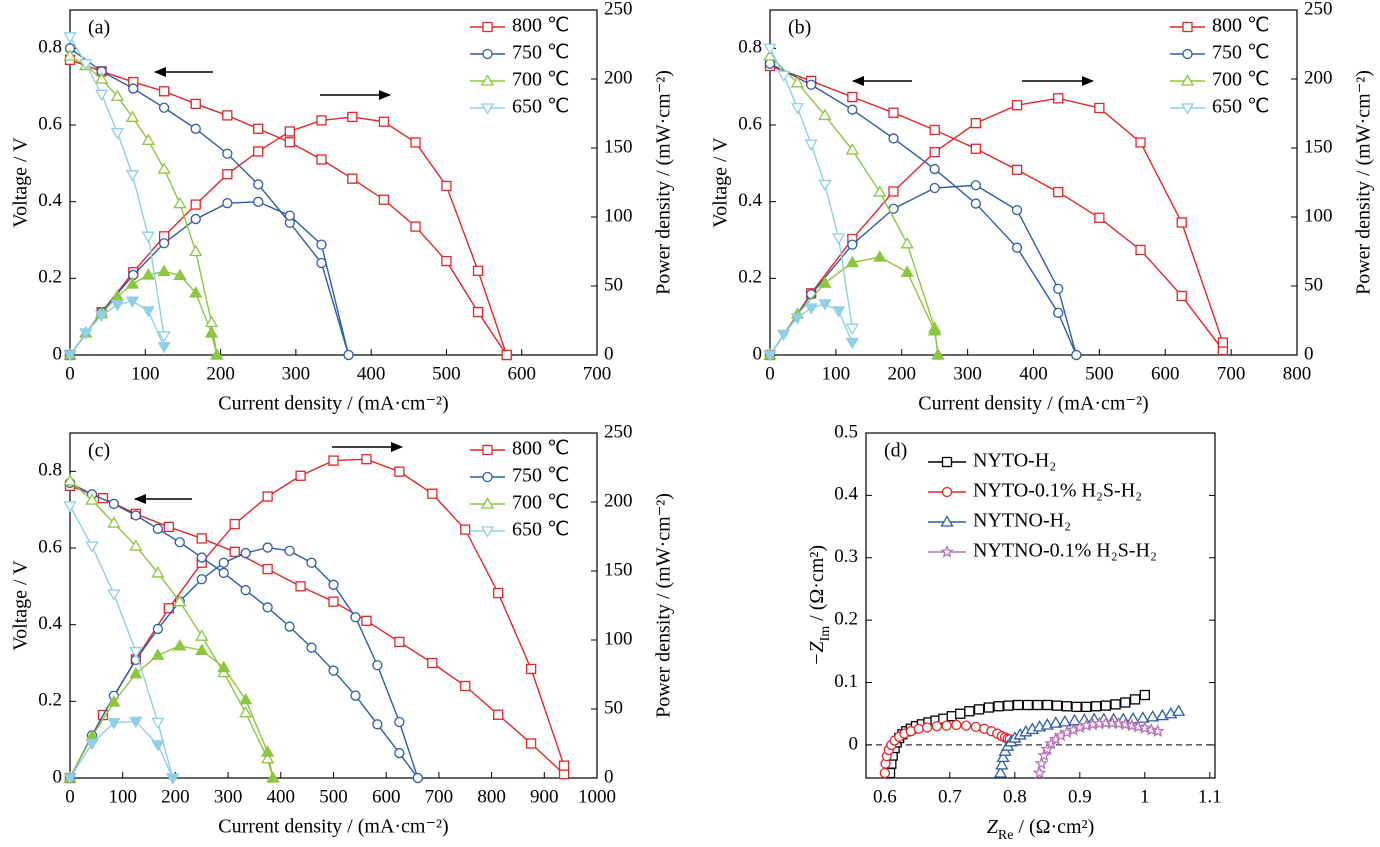 The height and width of the screenshot is (847, 1380). Describe the element at coordinates (817, 653) in the screenshot. I see `y-axis-label-part: −Z` at that location.